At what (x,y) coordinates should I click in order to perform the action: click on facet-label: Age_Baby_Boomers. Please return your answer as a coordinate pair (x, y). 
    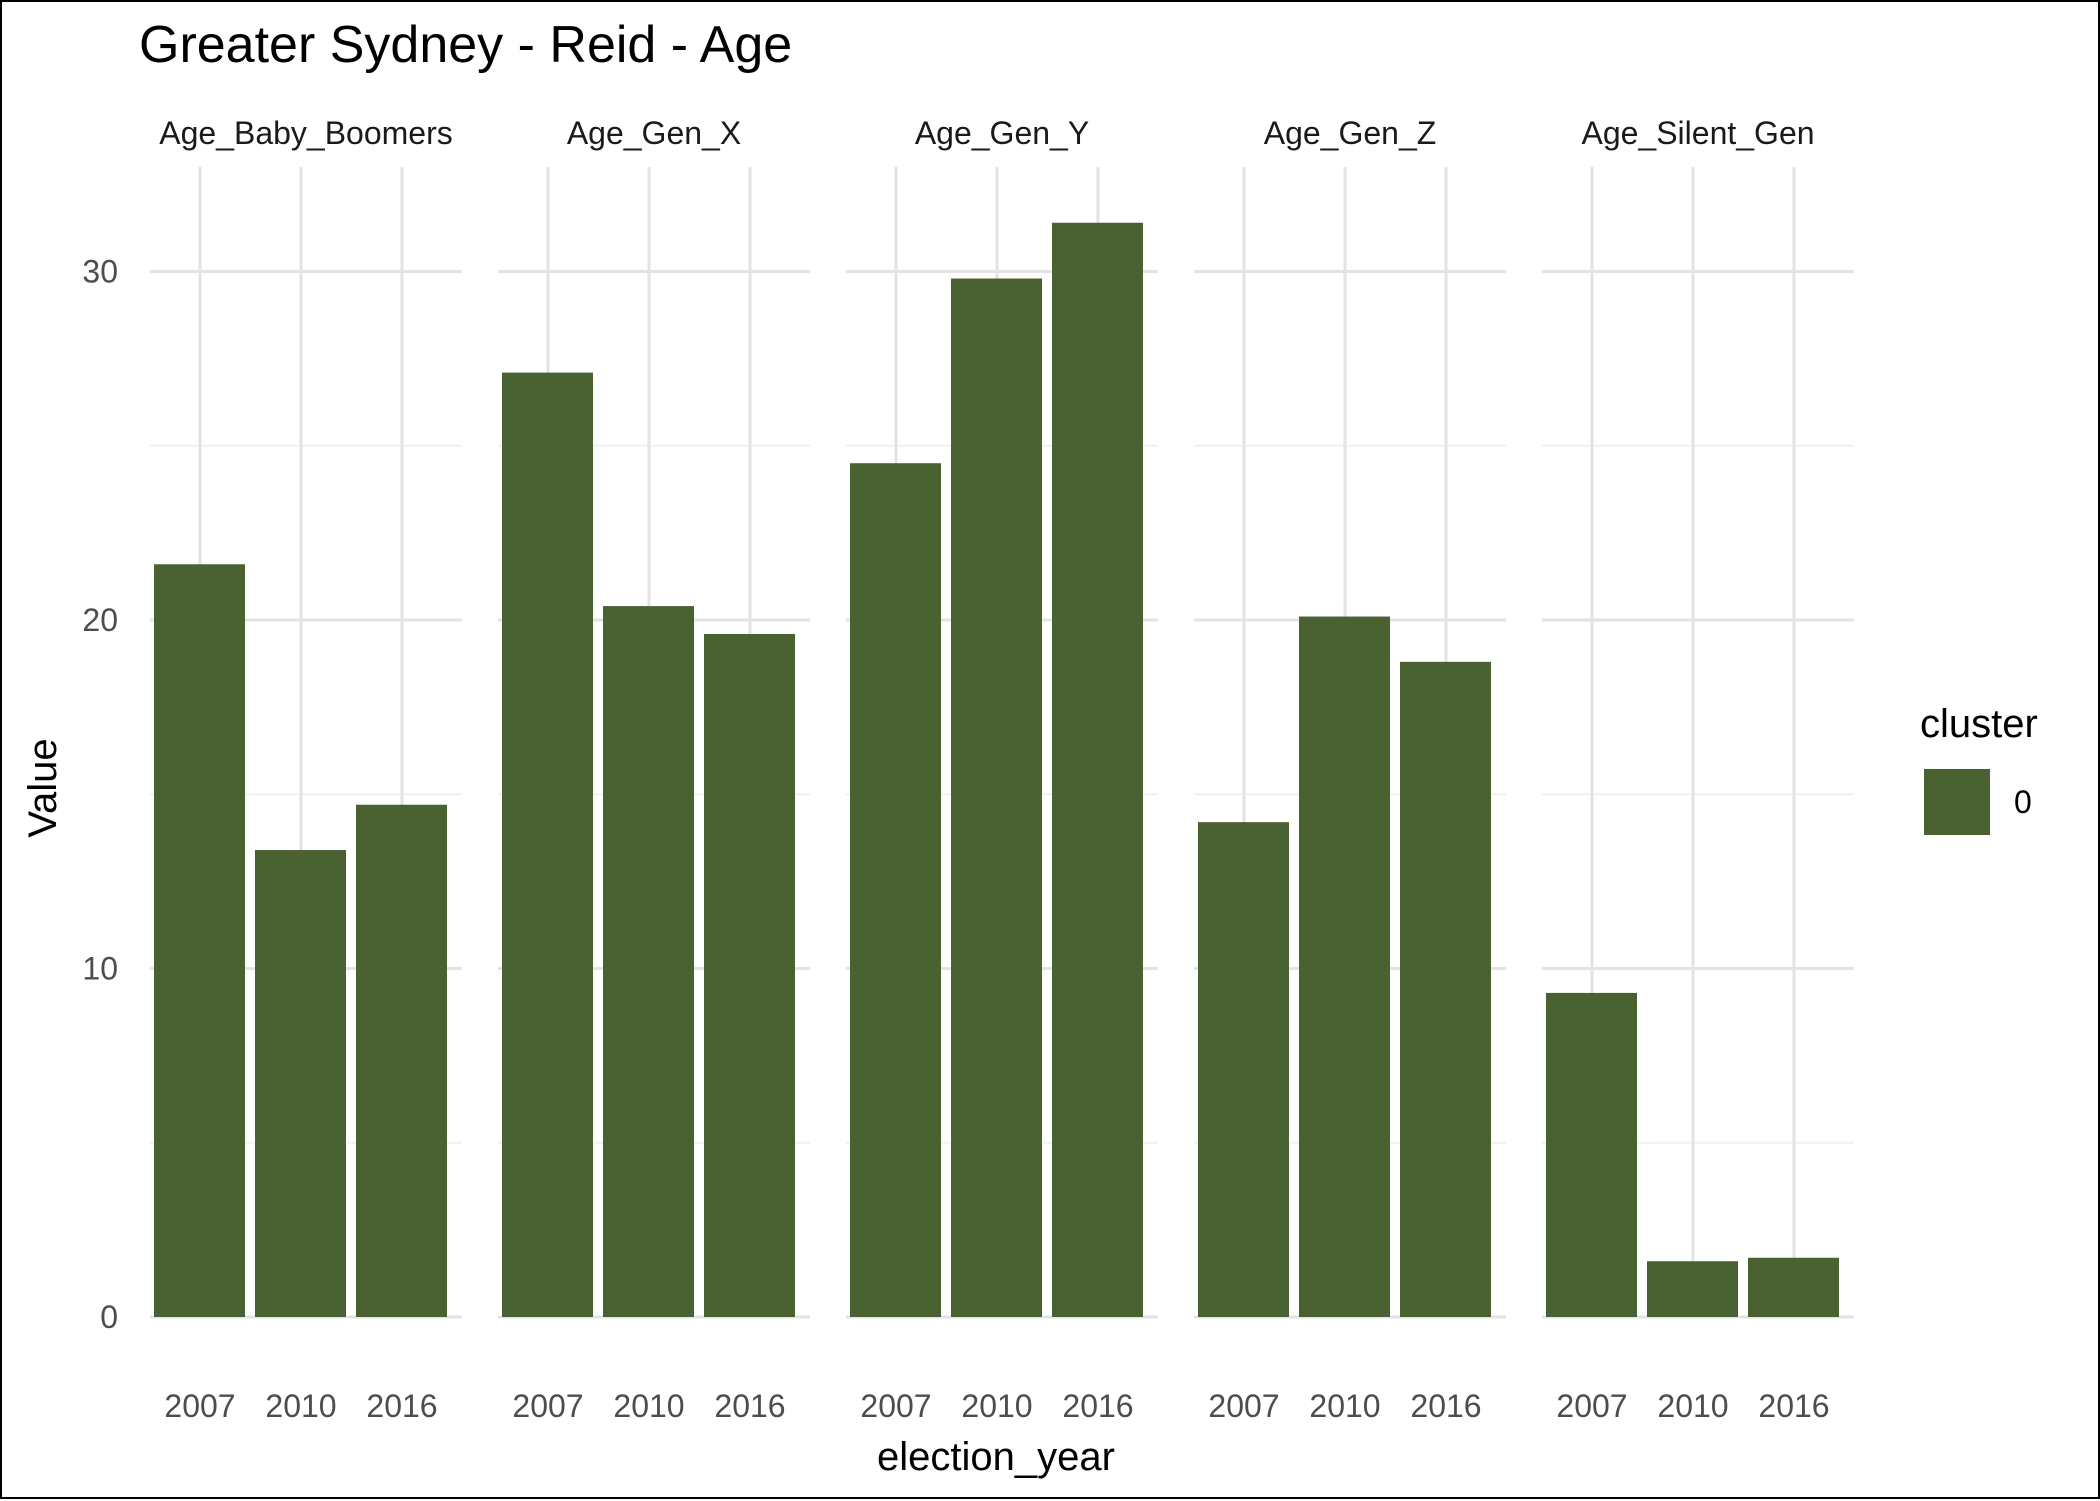
    Looking at the image, I should click on (306, 133).